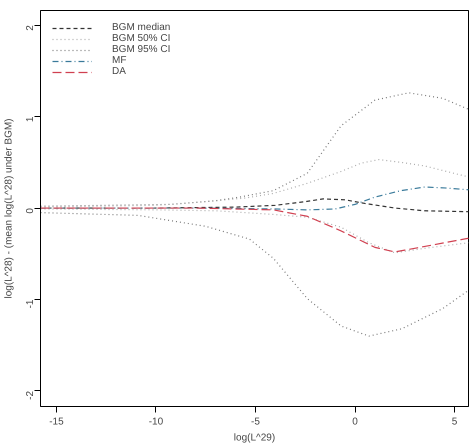 The width and height of the screenshot is (474, 446). What do you see at coordinates (255, 422) in the screenshot?
I see `x-tick-label: -5` at bounding box center [255, 422].